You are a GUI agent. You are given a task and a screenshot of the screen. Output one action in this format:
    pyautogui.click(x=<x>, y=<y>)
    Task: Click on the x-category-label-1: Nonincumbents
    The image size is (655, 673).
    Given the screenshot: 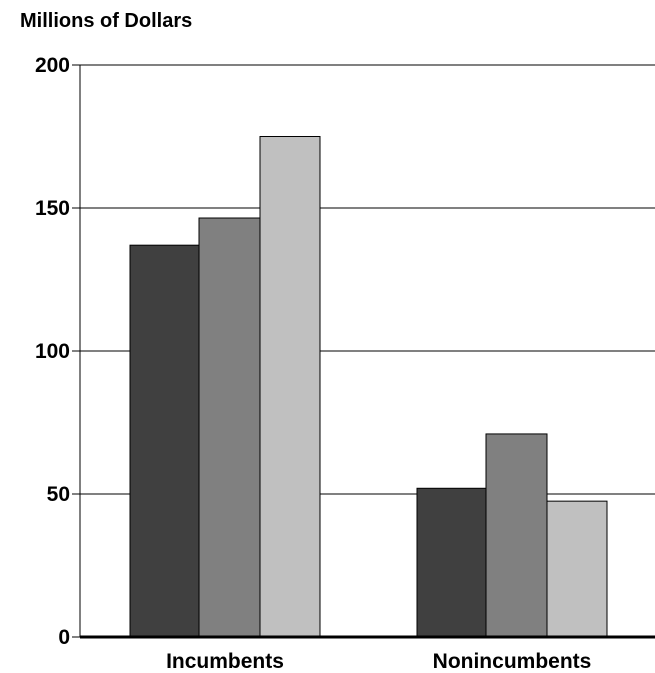 What is the action you would take?
    pyautogui.click(x=512, y=661)
    